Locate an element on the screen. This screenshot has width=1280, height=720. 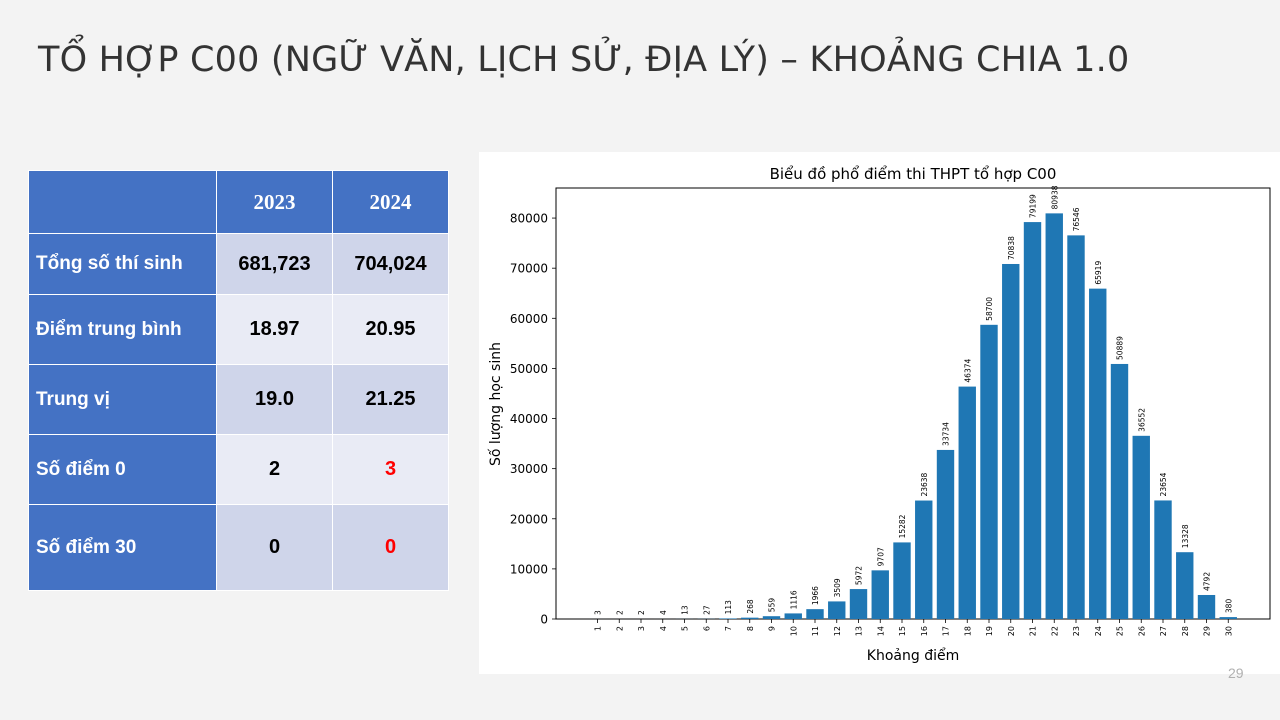
cell-2024-highlighted: 0 is located at coordinates (390, 547).